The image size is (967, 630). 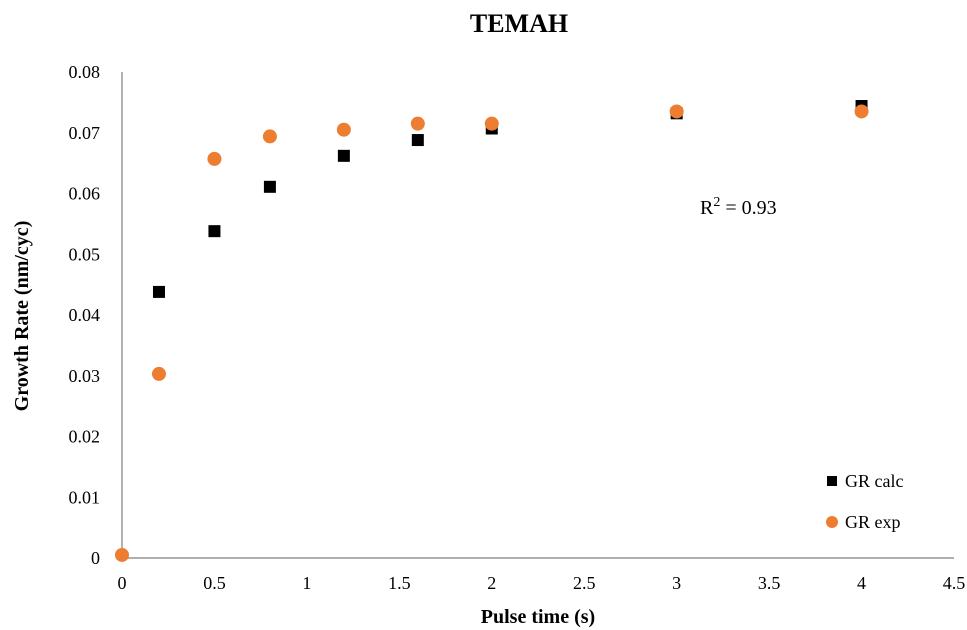 I want to click on legend-item: GR calc, so click(x=865, y=481).